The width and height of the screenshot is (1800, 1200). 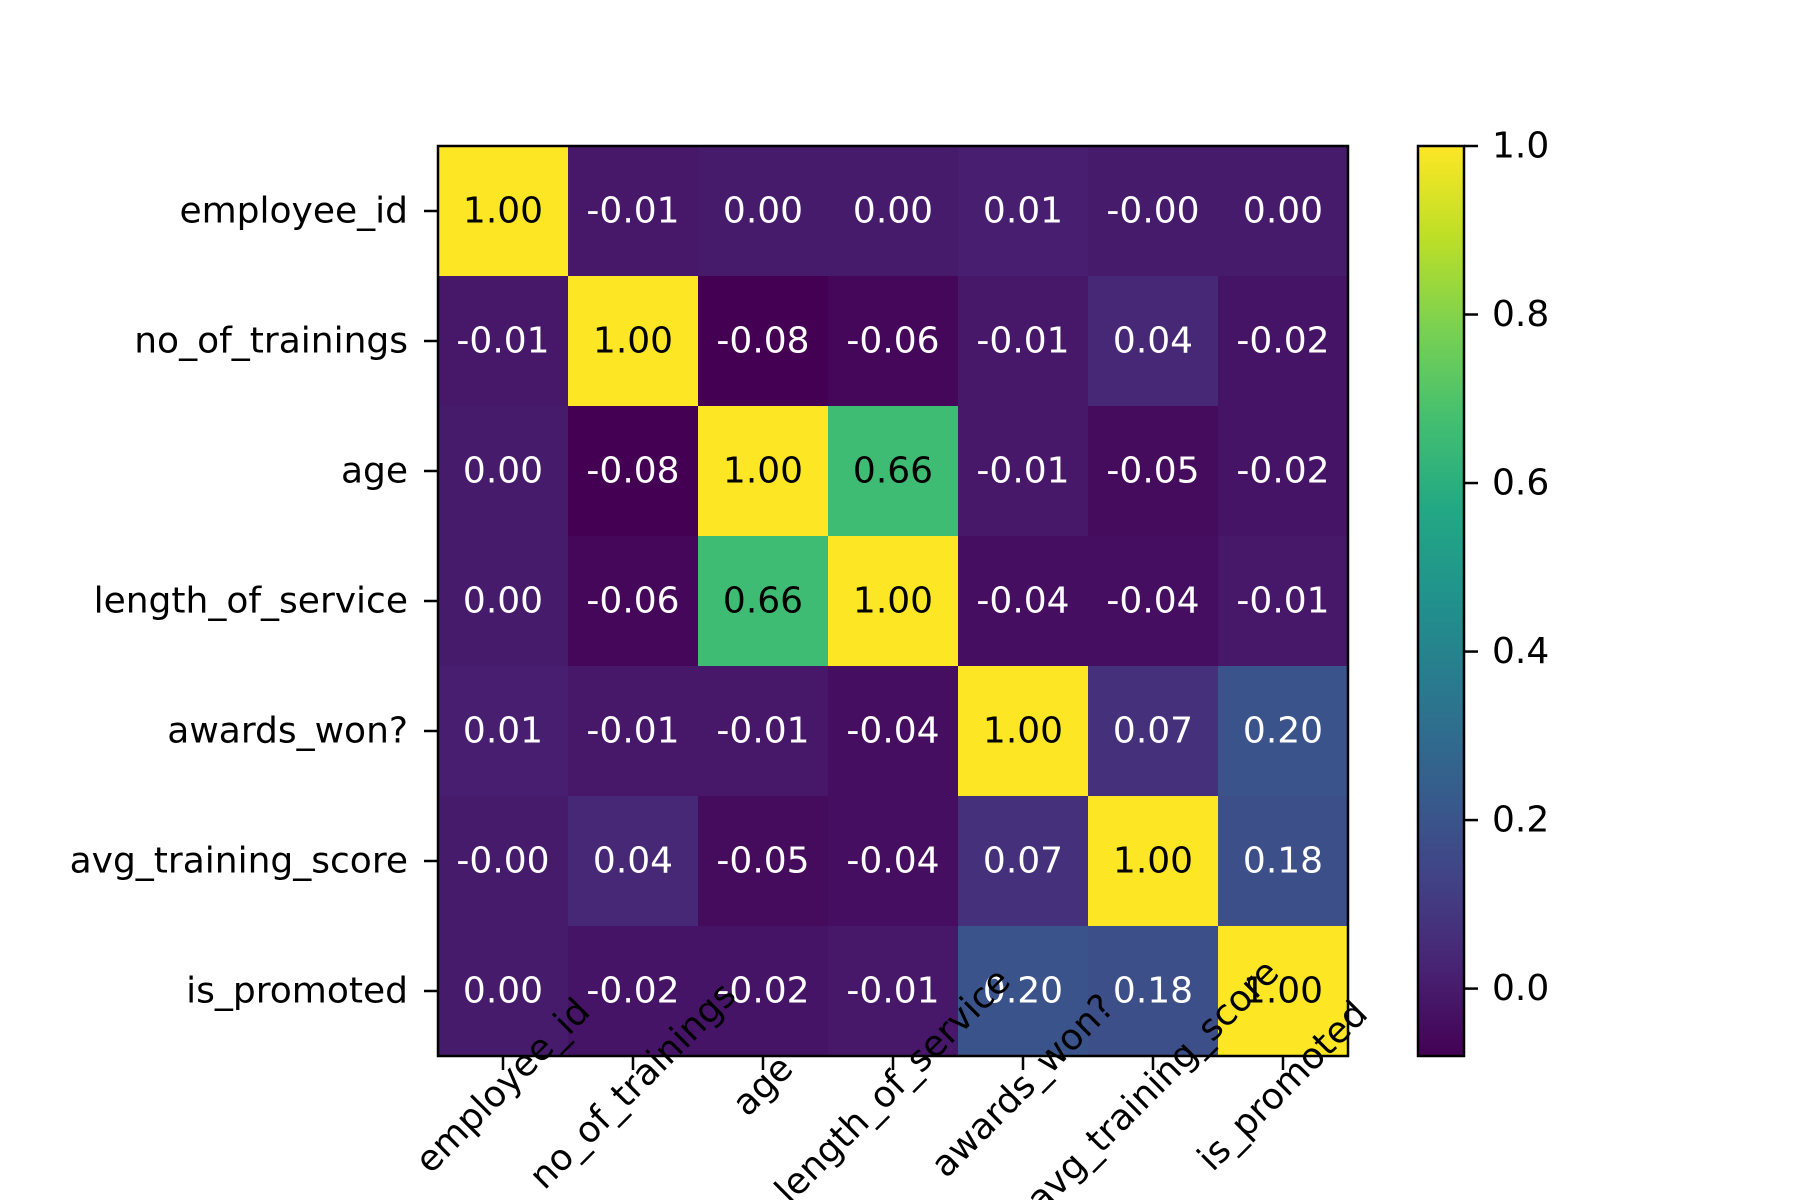 What do you see at coordinates (1520, 820) in the screenshot?
I see `colorbar-tick-label: 0.2` at bounding box center [1520, 820].